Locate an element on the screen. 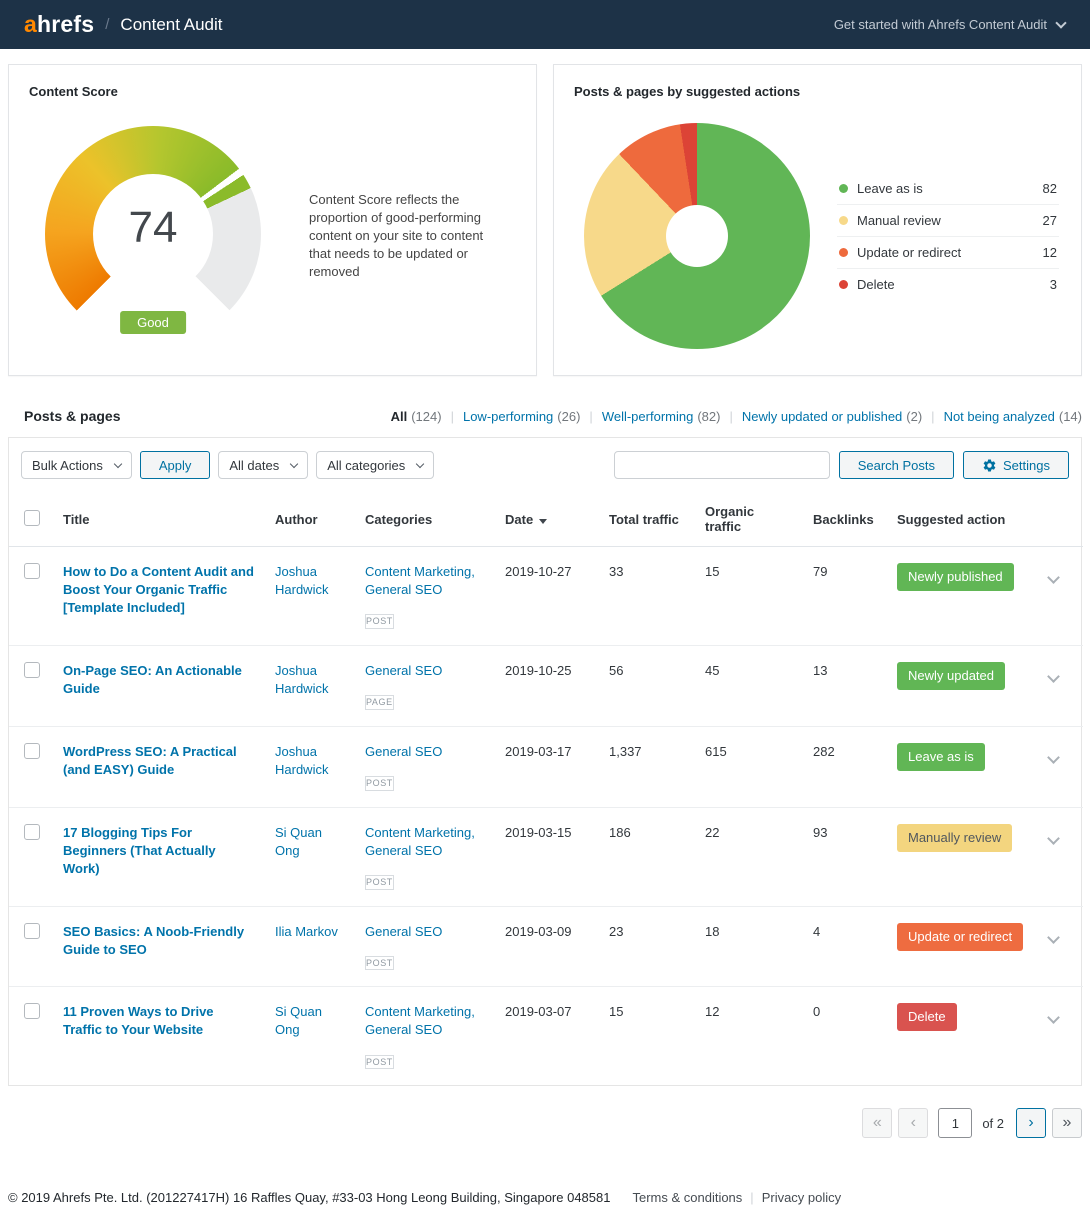 This screenshot has height=1227, width=1090. total-traffic-value: 186 is located at coordinates (647, 856).